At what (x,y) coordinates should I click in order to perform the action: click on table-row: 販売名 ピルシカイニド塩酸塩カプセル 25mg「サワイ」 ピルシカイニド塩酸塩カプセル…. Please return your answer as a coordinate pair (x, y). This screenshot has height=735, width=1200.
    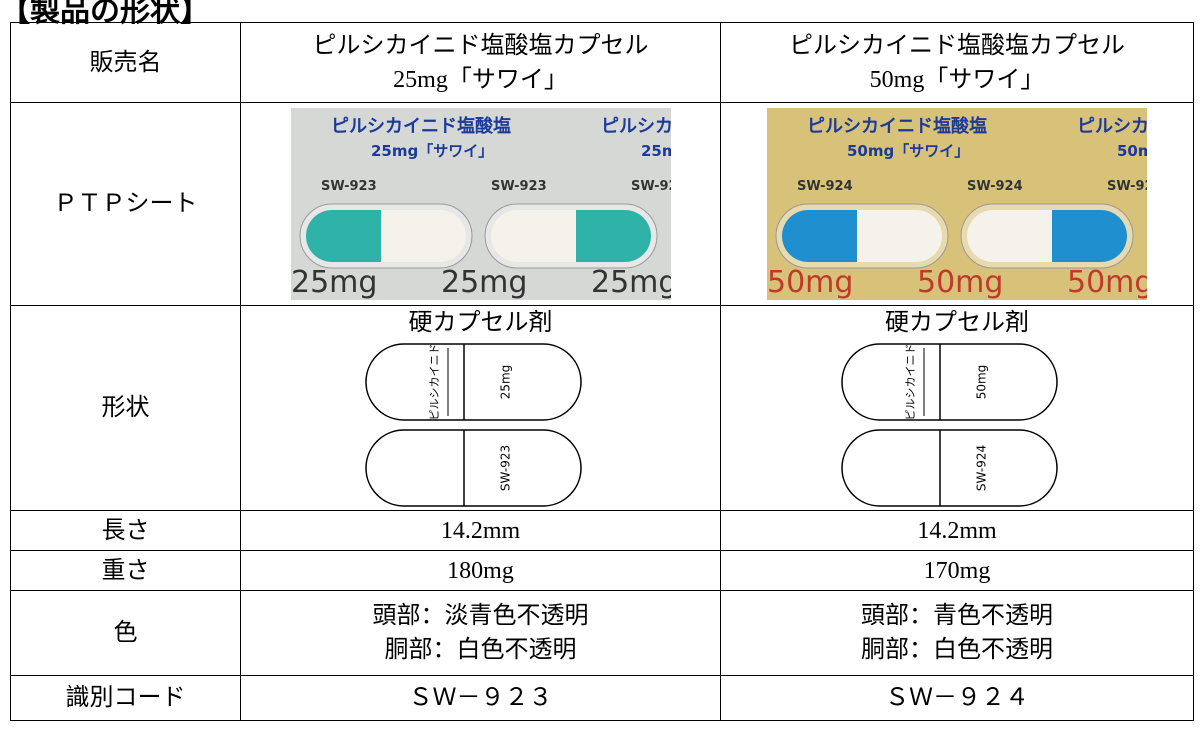
    Looking at the image, I should click on (602, 62).